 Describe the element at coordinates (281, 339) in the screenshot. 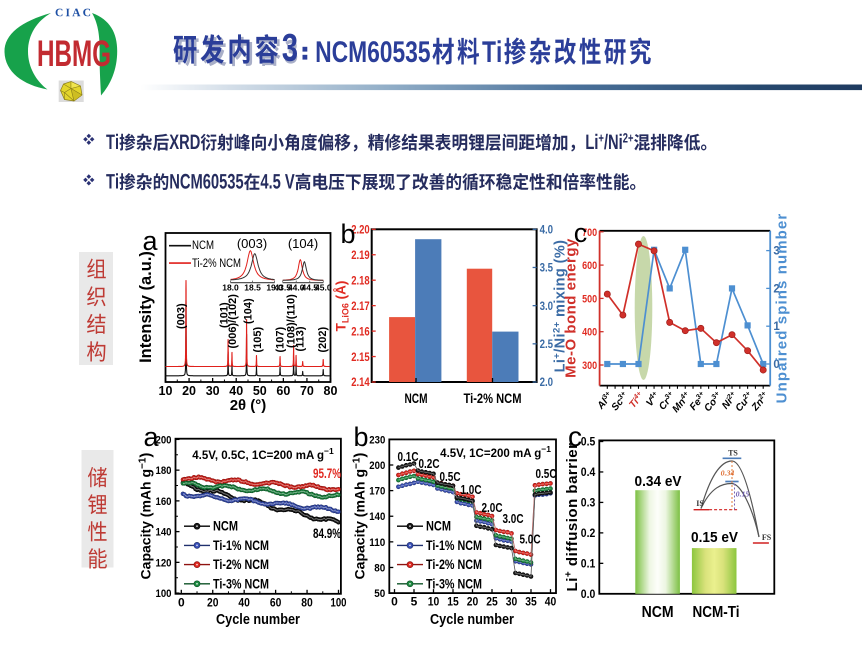

I see `svg-text: (107)` at that location.